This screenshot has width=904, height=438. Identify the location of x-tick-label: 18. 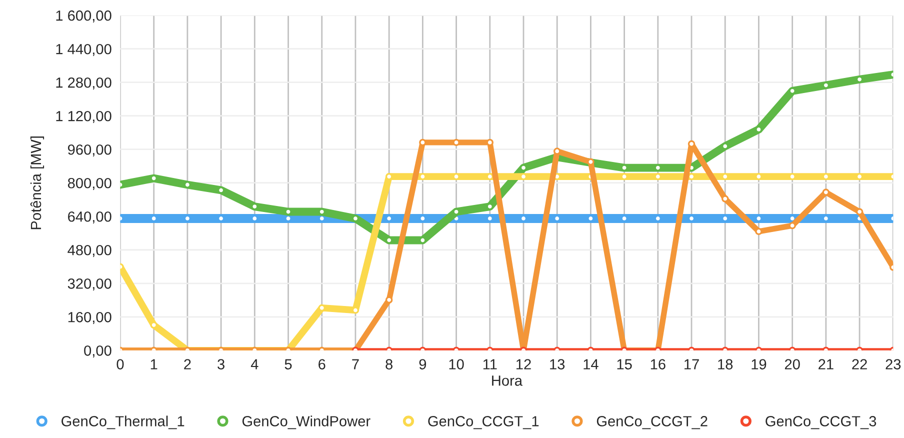
(725, 364).